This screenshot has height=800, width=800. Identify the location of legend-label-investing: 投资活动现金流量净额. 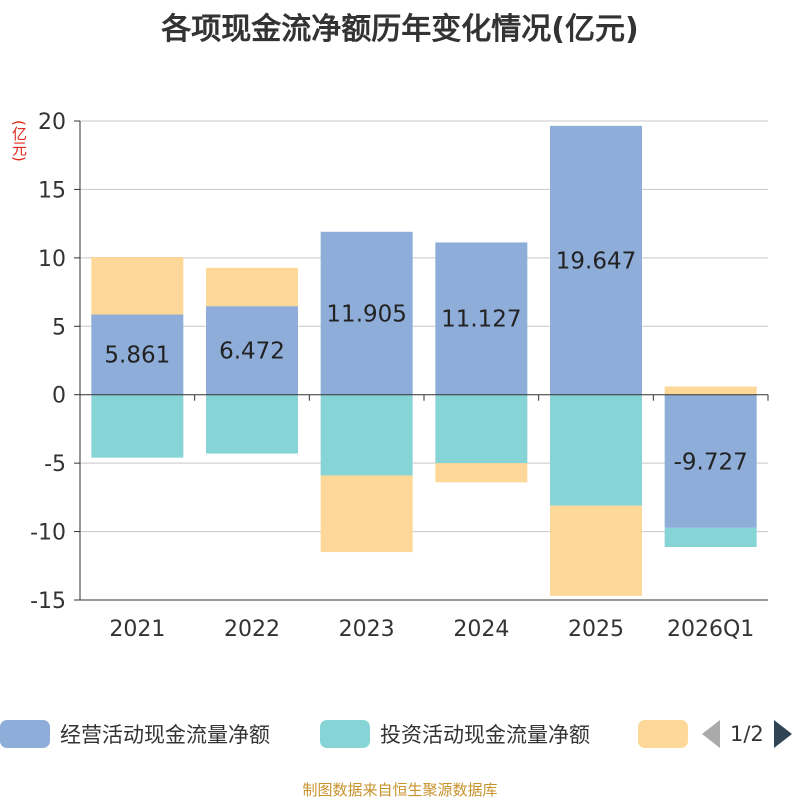
(485, 735).